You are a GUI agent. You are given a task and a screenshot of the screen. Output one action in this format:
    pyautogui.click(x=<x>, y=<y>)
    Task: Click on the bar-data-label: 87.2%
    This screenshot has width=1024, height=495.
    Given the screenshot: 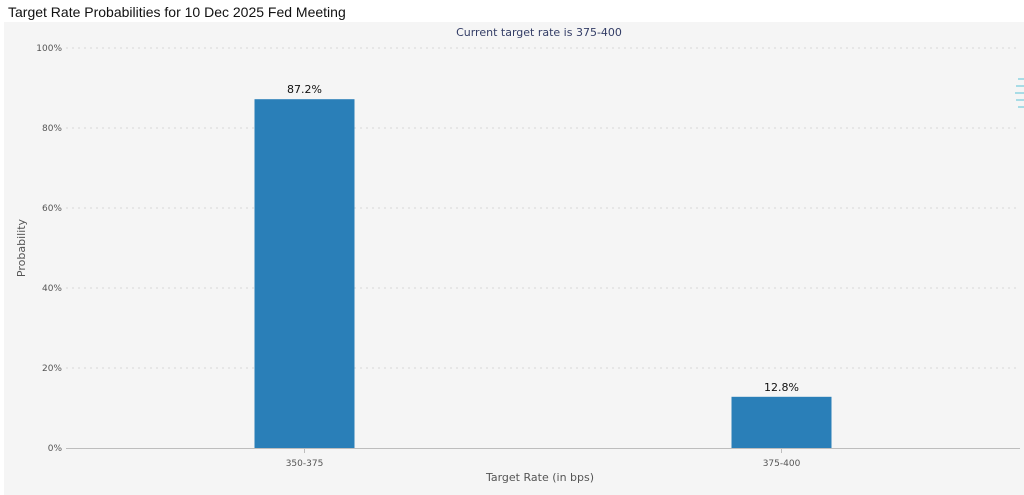 What is the action you would take?
    pyautogui.click(x=304, y=89)
    